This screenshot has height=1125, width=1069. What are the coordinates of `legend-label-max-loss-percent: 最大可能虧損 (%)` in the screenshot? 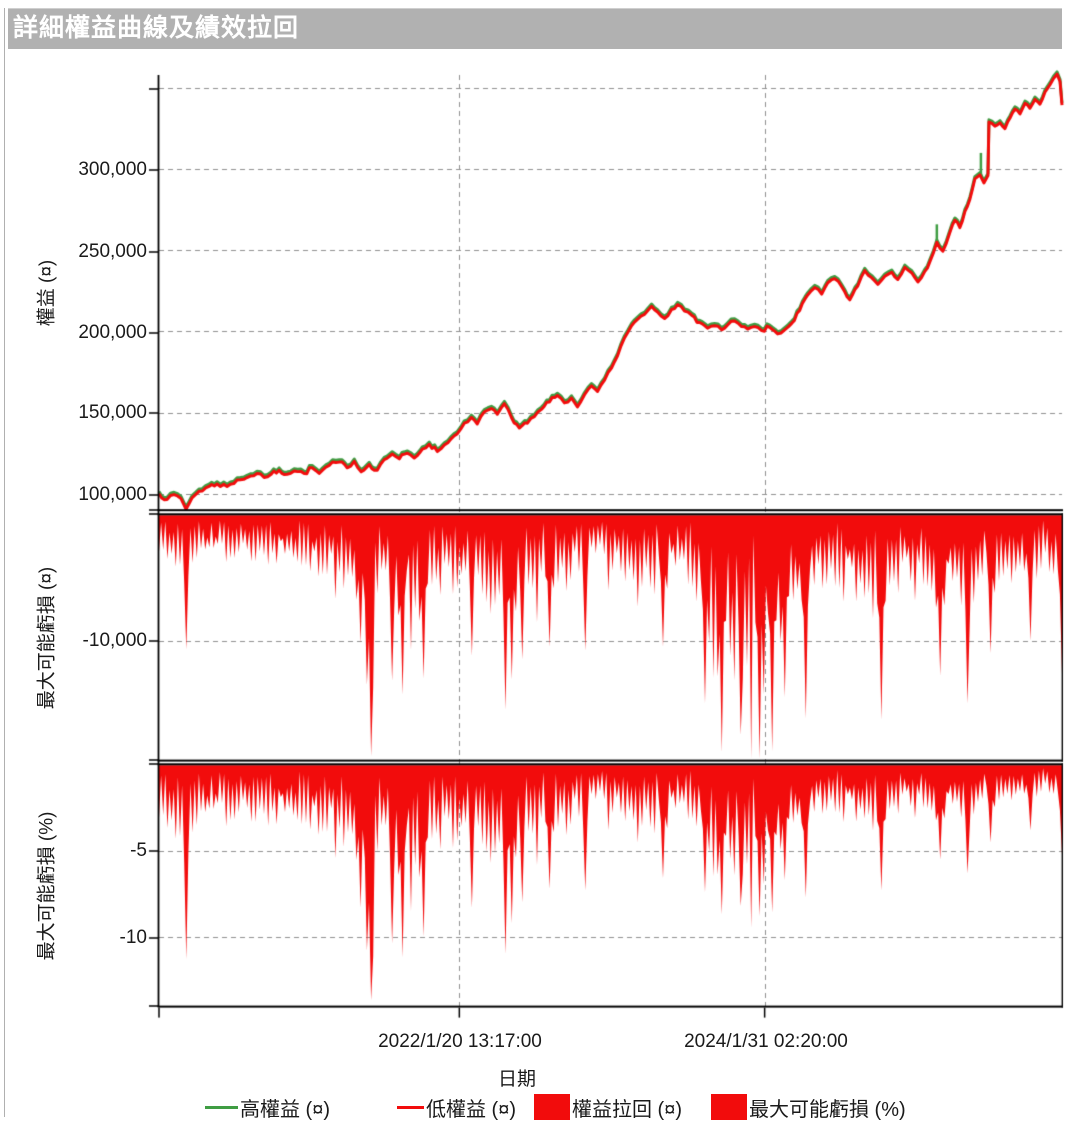 It's located at (827, 1109).